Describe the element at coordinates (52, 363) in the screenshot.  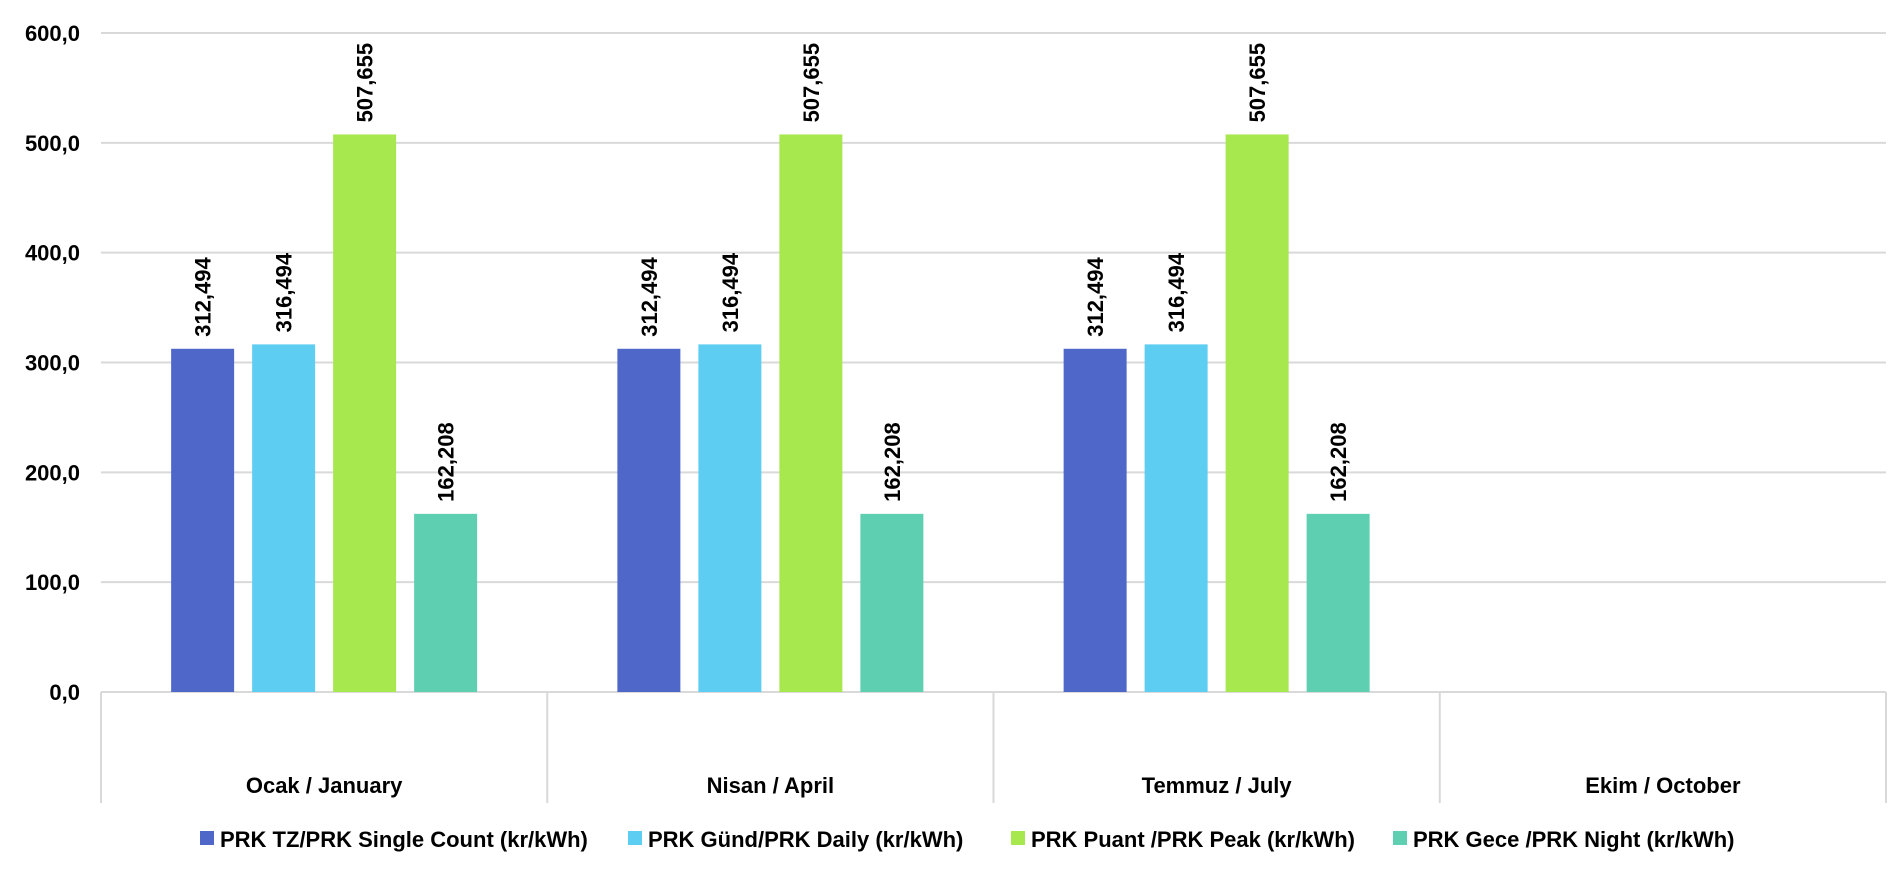
I see `y-tick-label: 300,0` at that location.